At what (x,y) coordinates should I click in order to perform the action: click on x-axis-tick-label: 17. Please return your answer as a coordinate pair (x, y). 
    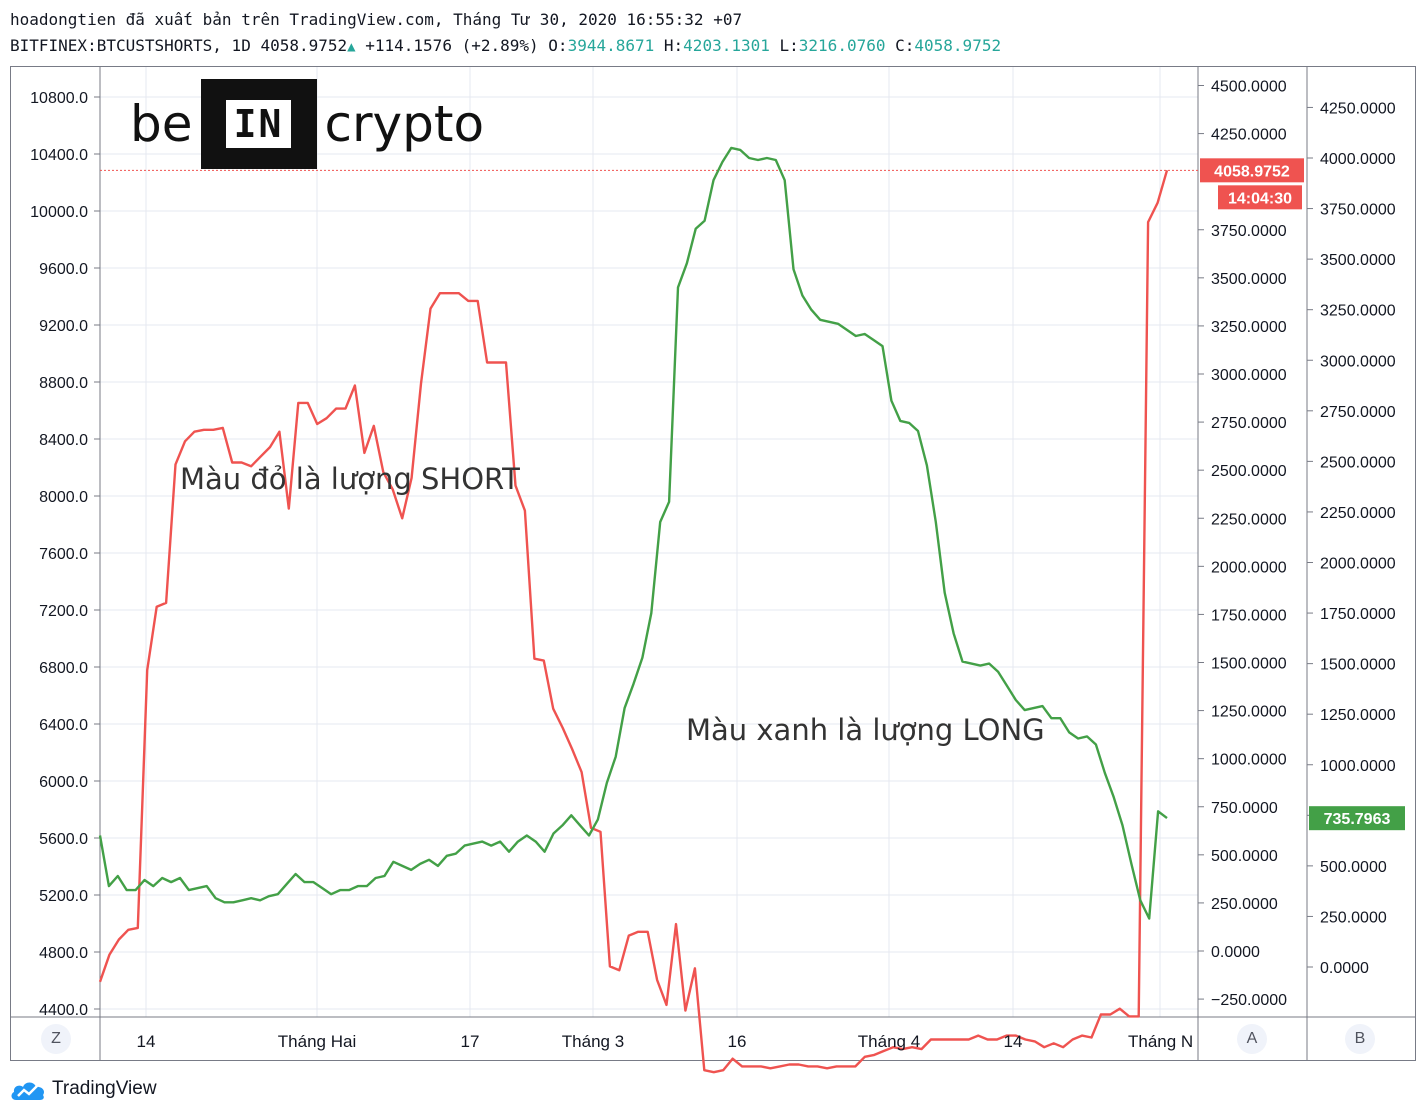
    Looking at the image, I should click on (470, 1041).